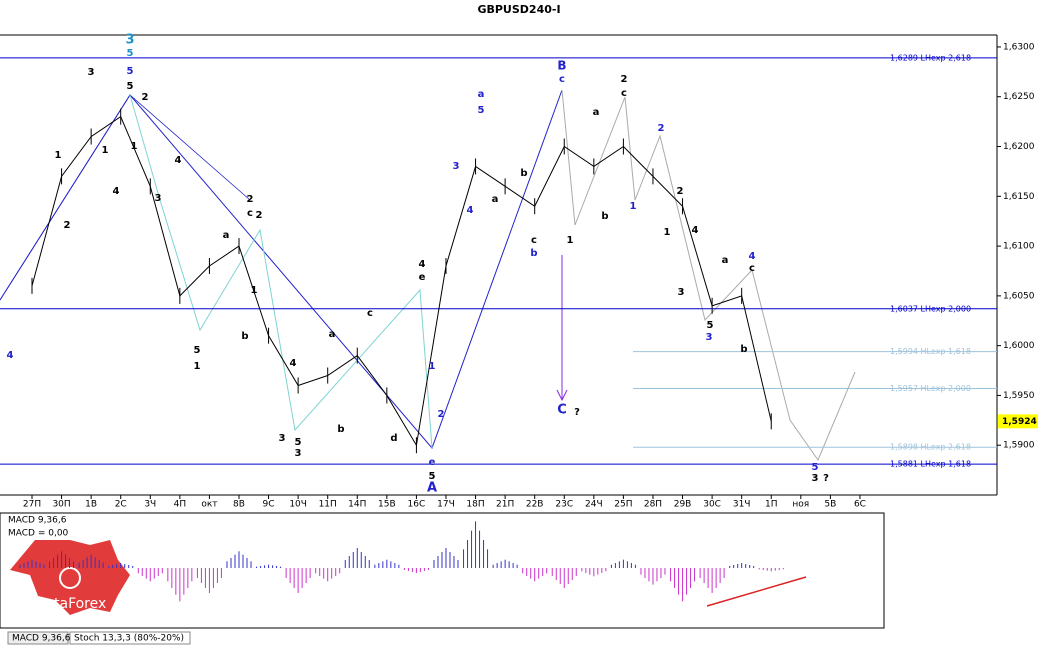 The height and width of the screenshot is (661, 1040). What do you see at coordinates (61, 505) in the screenshot?
I see `x-tick-label: 30П` at bounding box center [61, 505].